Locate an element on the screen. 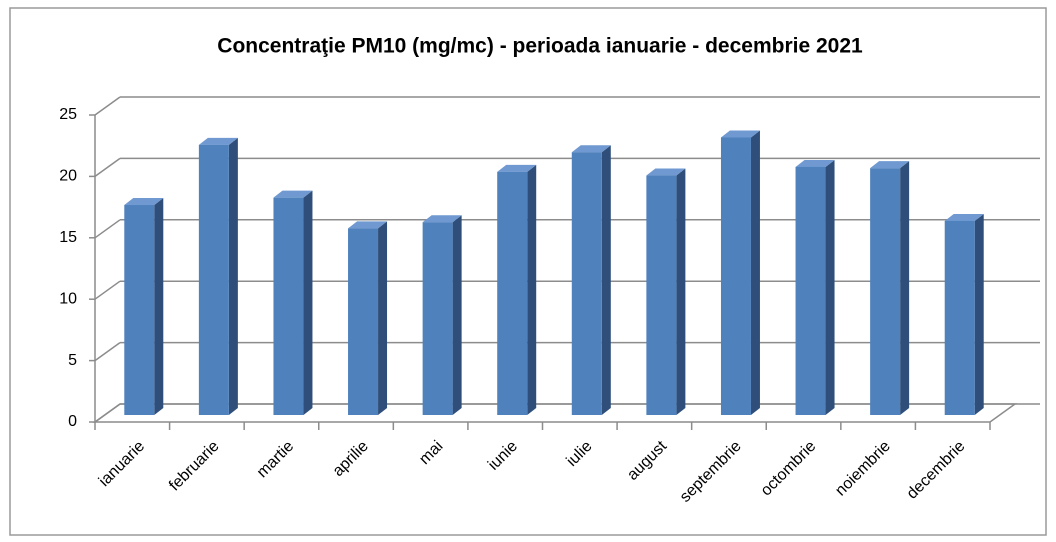  x-tick-label: aprilie is located at coordinates (351, 459).